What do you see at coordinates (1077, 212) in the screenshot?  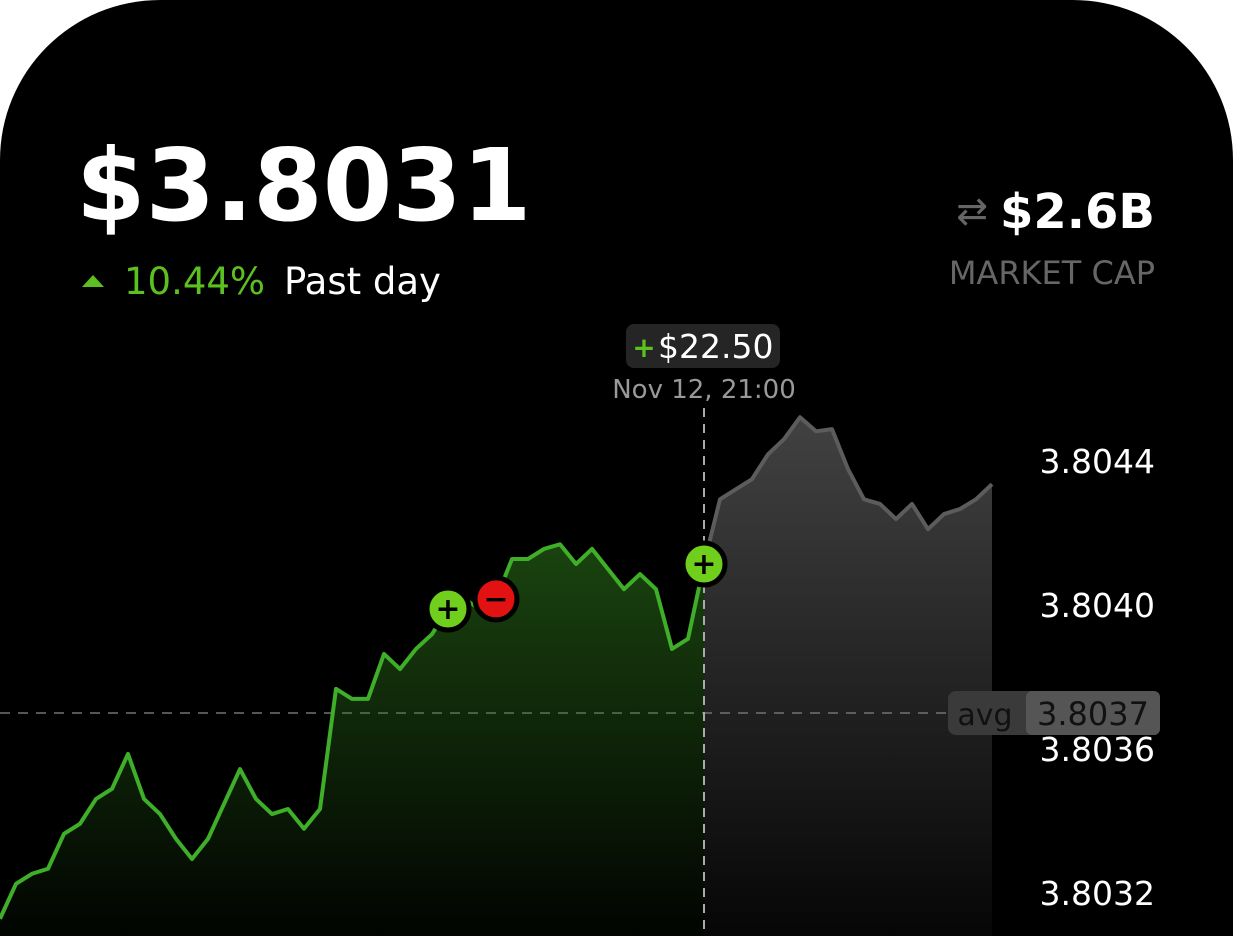 I see `market-cap: $2.6B` at bounding box center [1077, 212].